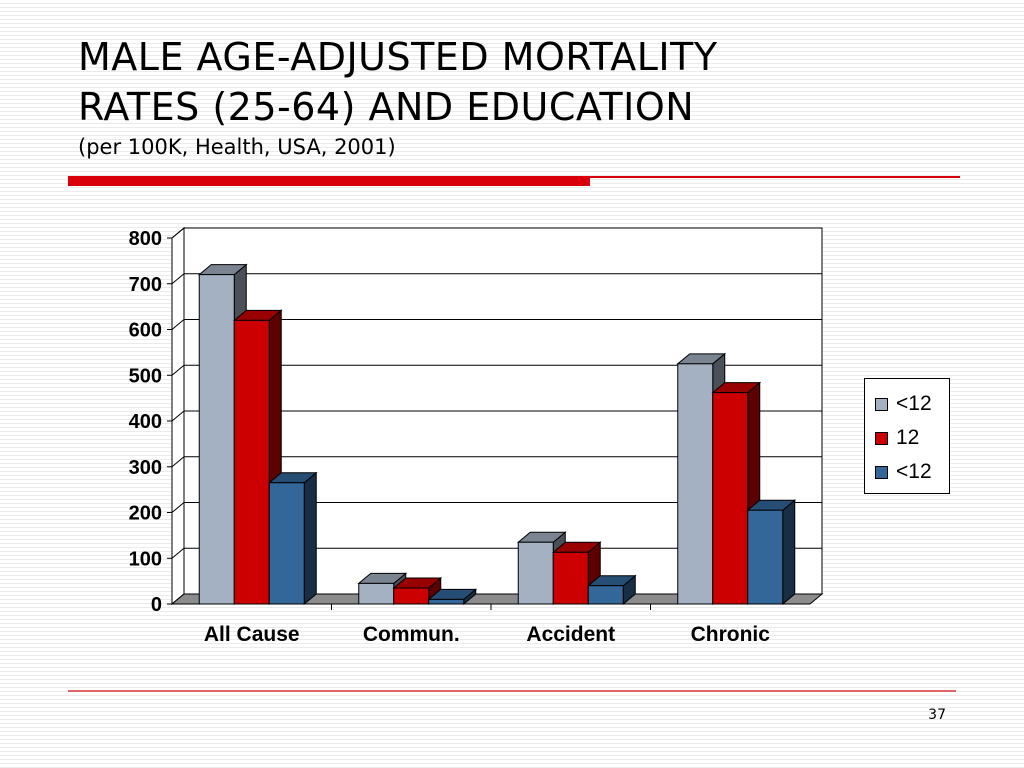  I want to click on x-tick-label: Accident, so click(570, 634).